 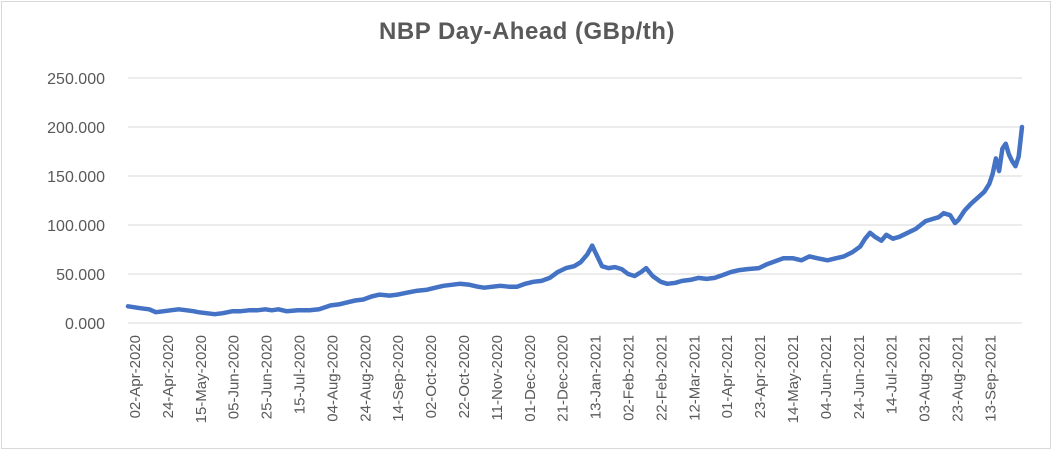 I want to click on x-tick-label: 21-Dec-2020, so click(x=563, y=378).